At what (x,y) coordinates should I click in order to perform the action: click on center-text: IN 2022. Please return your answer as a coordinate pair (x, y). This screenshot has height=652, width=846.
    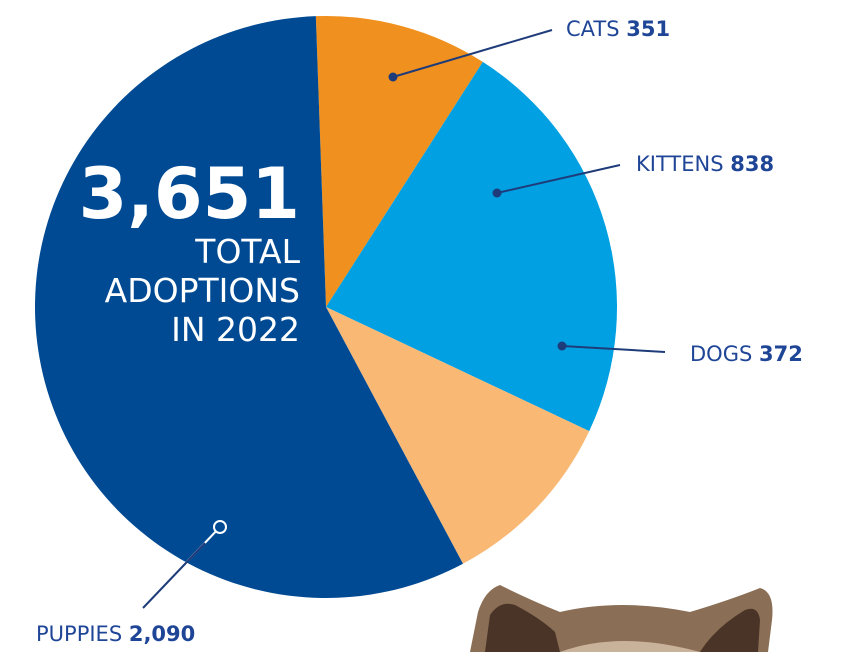
    Looking at the image, I should click on (235, 329).